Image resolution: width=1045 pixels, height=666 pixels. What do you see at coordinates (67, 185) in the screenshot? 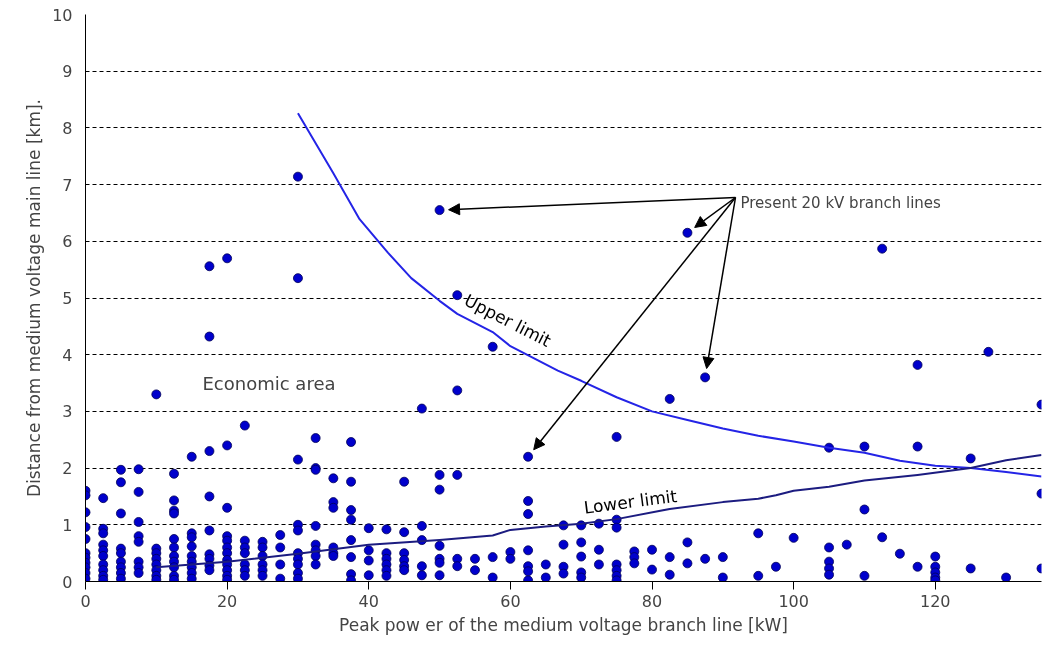
I see `y-tick-label: 7` at bounding box center [67, 185].